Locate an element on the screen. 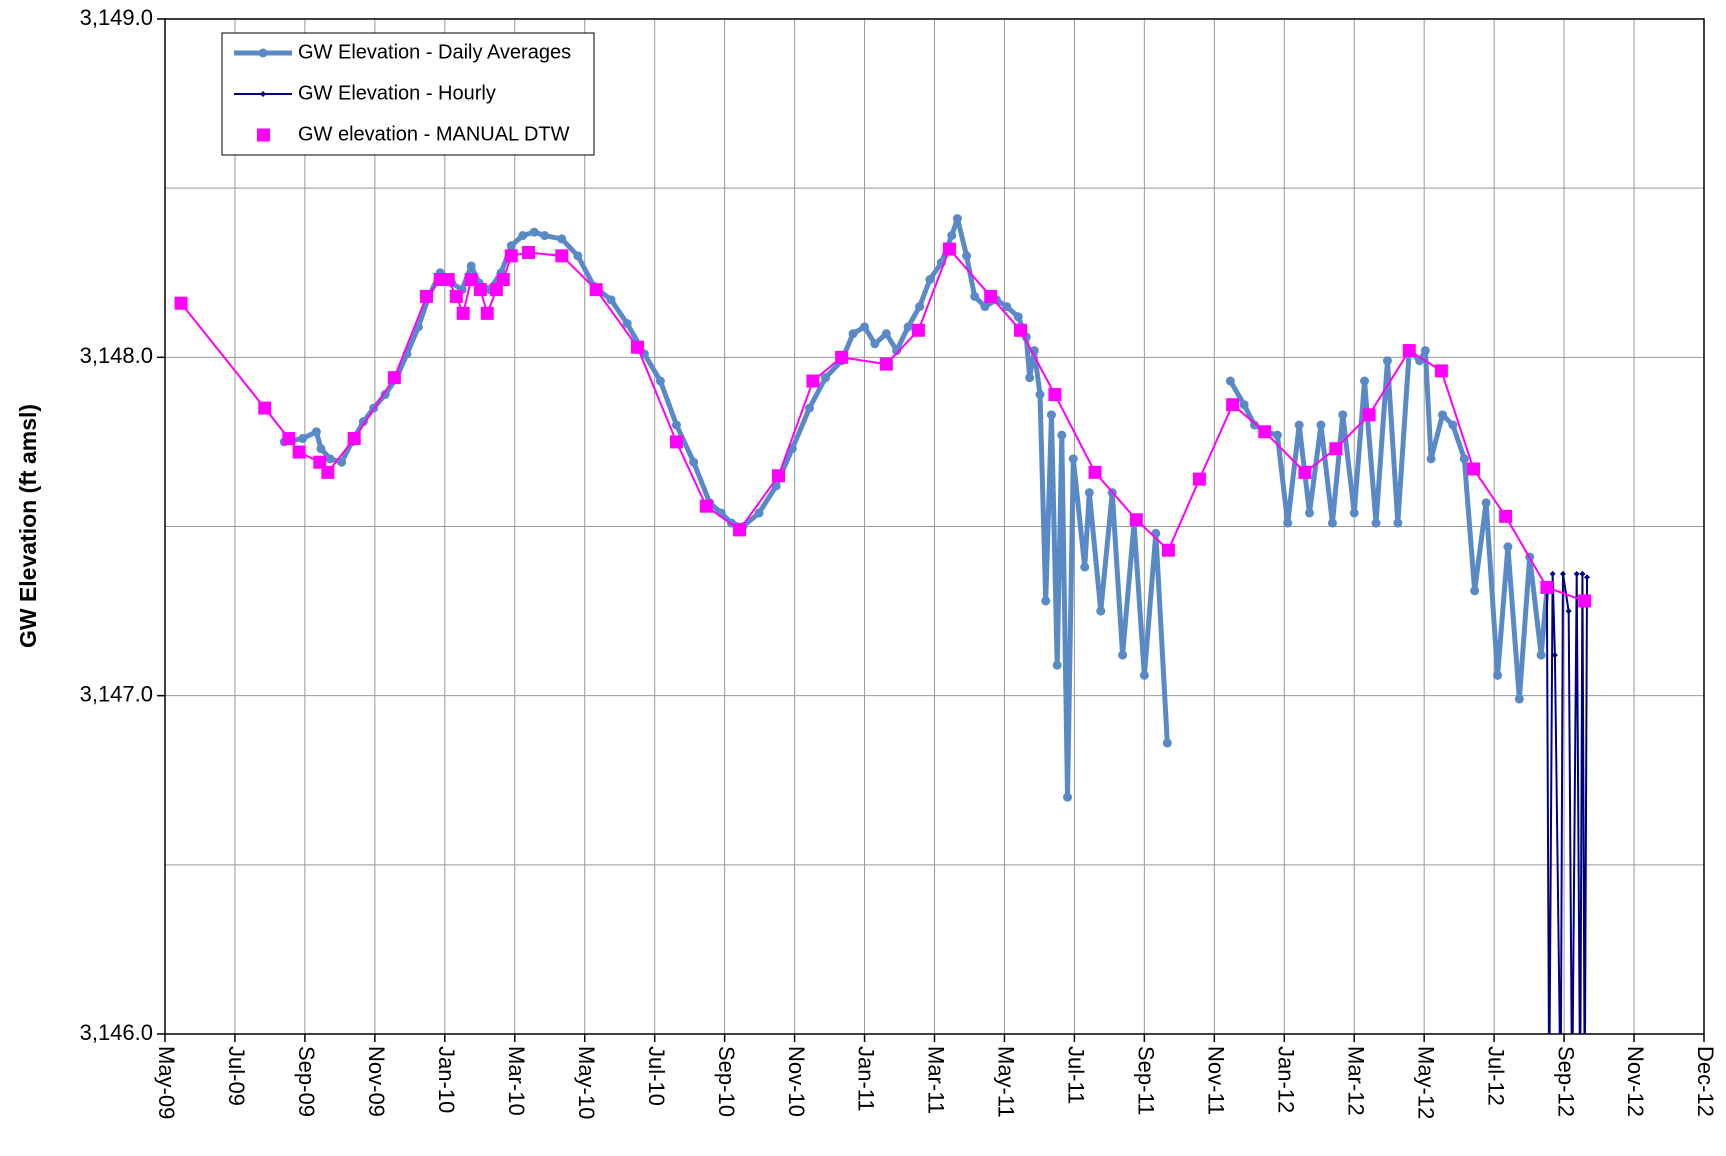 Image resolution: width=1726 pixels, height=1156 pixels. x-tick-label: May-09 is located at coordinates (166, 1082).